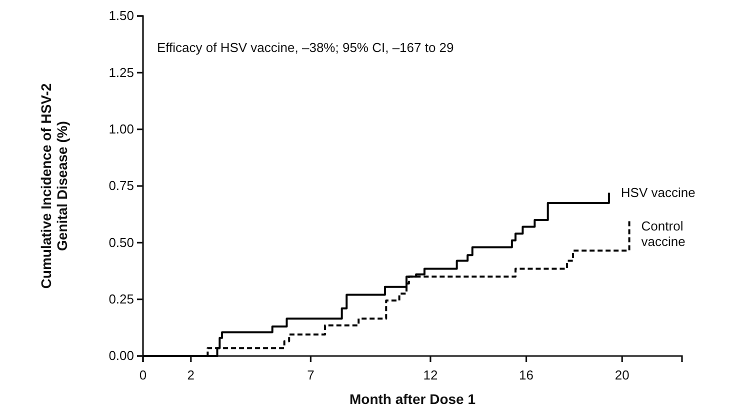 The image size is (754, 419). What do you see at coordinates (121, 242) in the screenshot?
I see `y-tick-label: 0.50` at bounding box center [121, 242].